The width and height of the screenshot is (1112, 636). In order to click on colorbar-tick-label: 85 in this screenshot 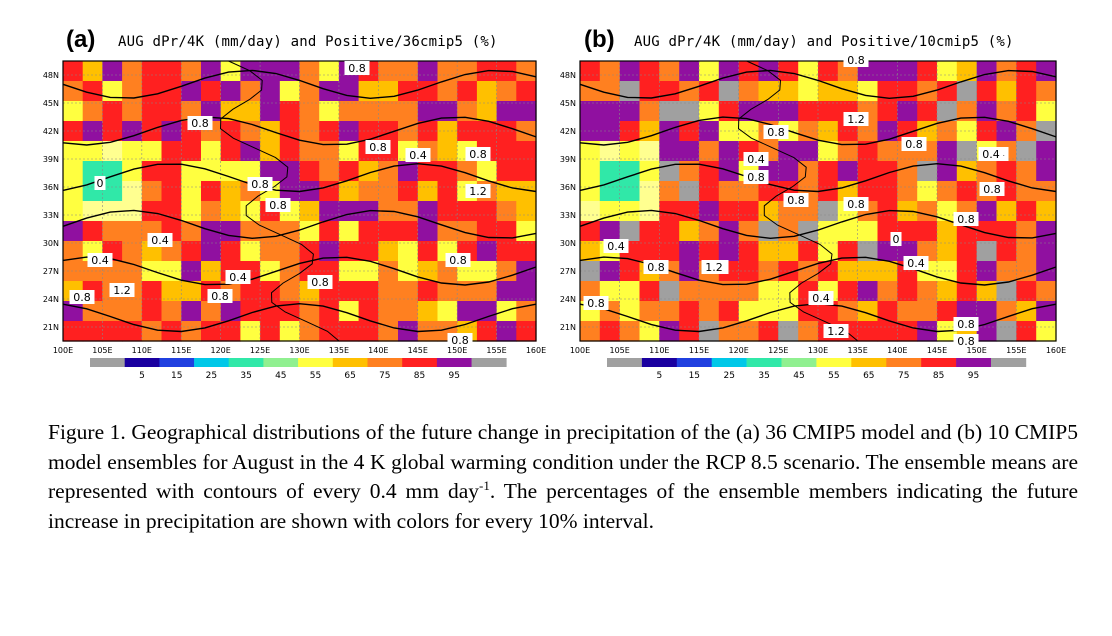, I will do `click(419, 376)`.